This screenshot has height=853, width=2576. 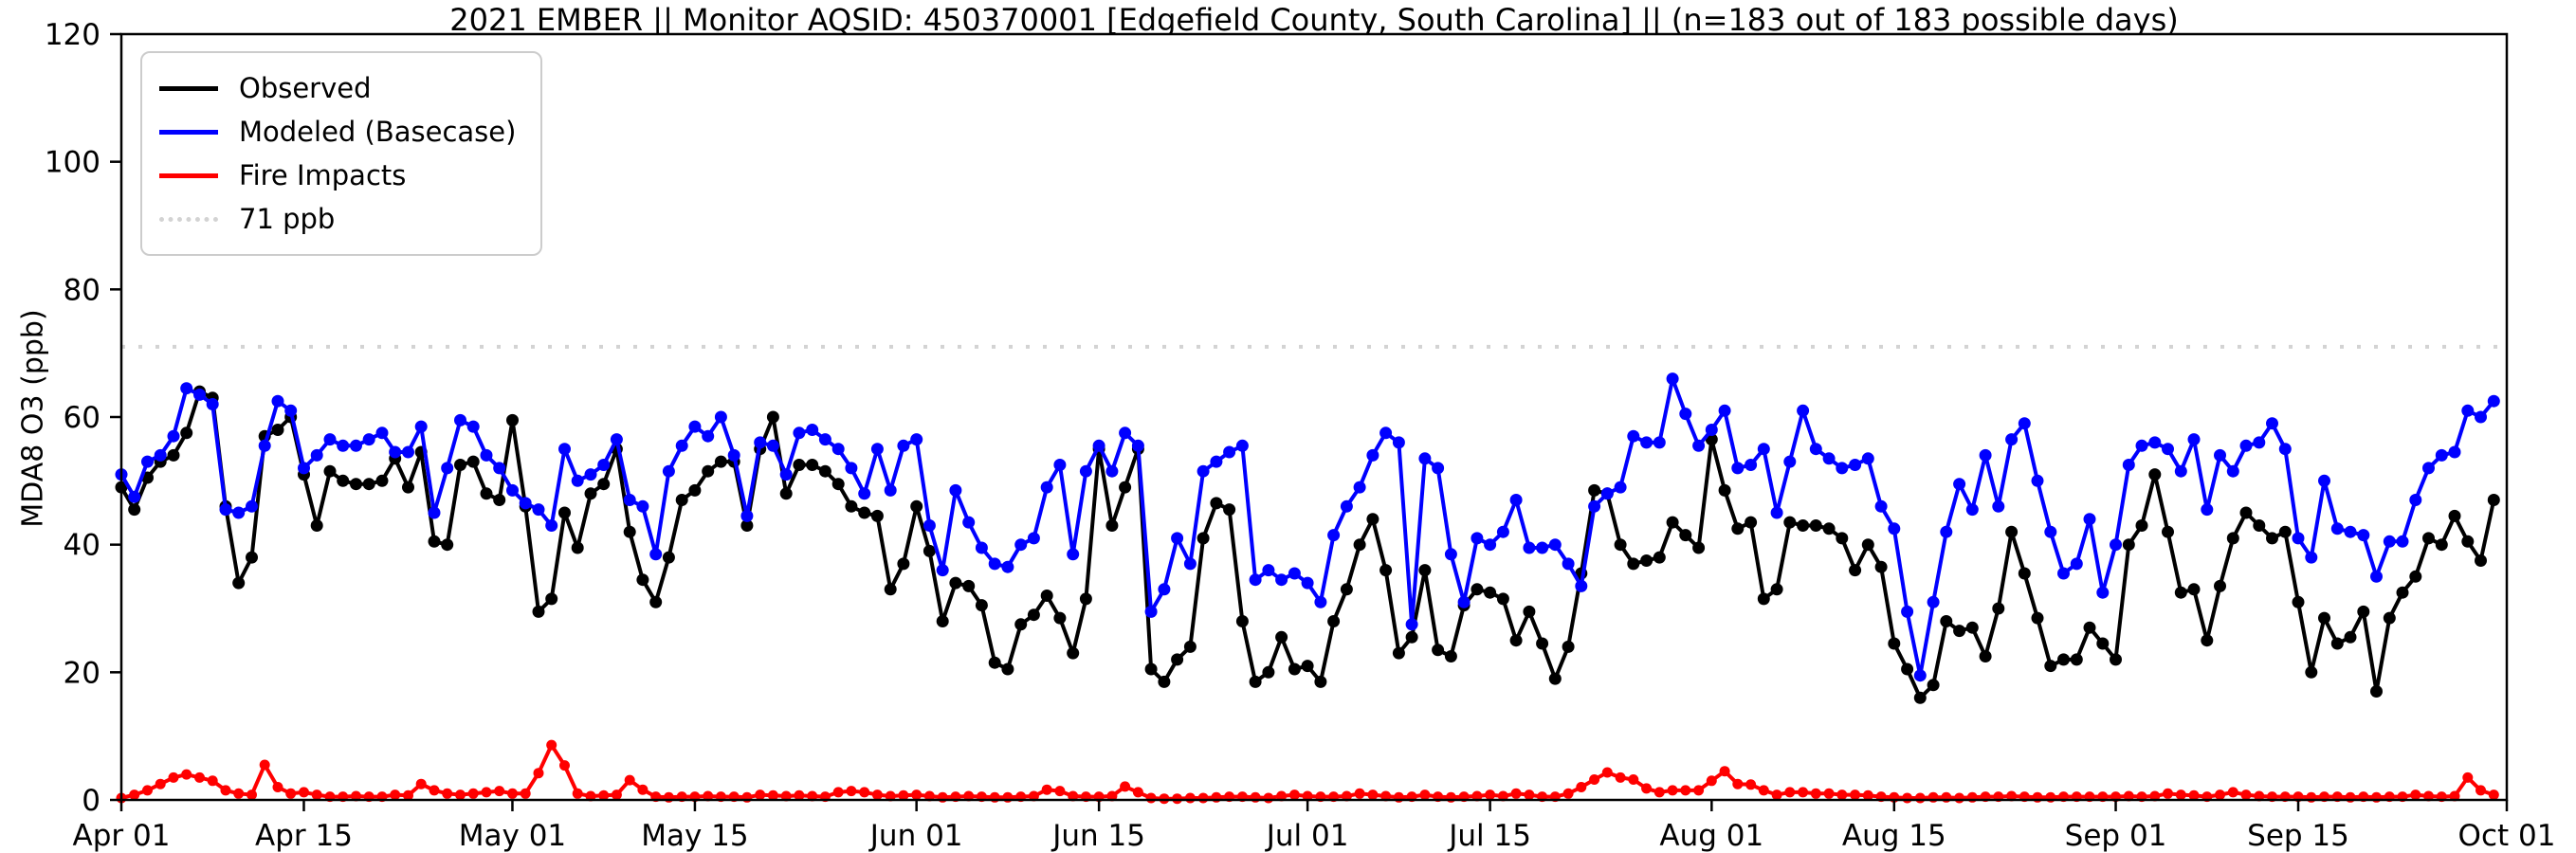 I want to click on legend-item-observed: Observed, so click(x=337, y=88).